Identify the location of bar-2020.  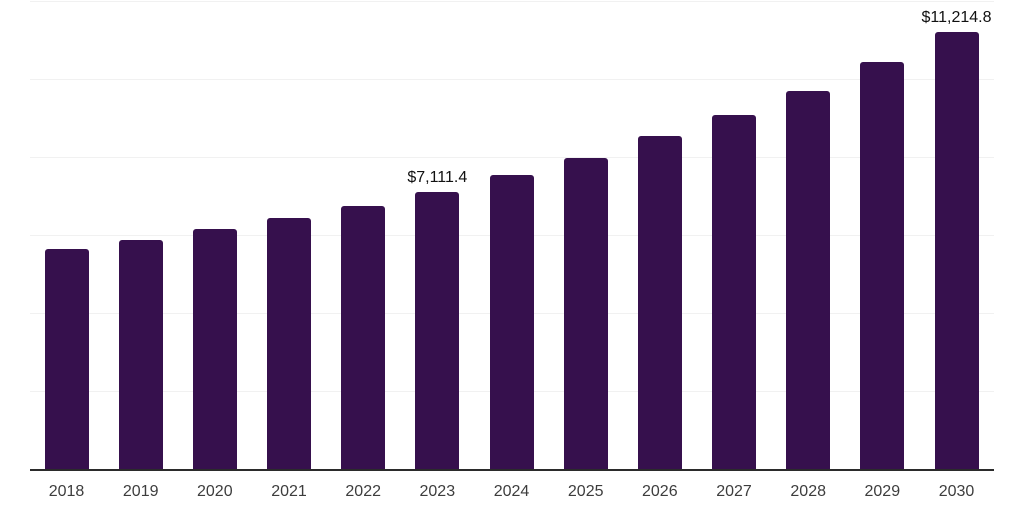
(214, 349).